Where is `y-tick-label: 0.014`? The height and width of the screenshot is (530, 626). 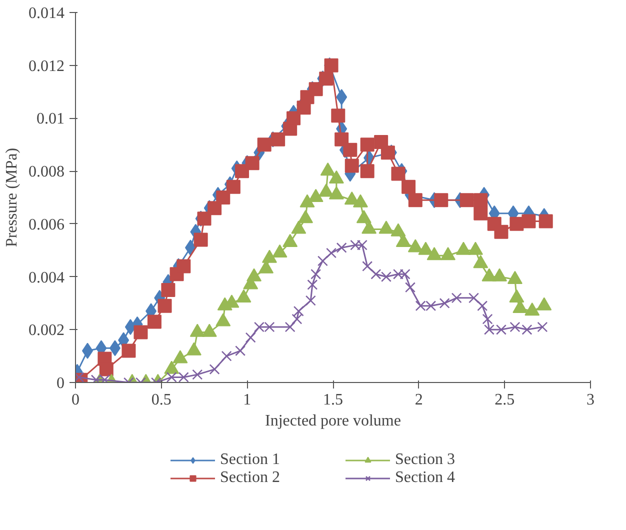
y-tick-label: 0.014 is located at coordinates (46, 13).